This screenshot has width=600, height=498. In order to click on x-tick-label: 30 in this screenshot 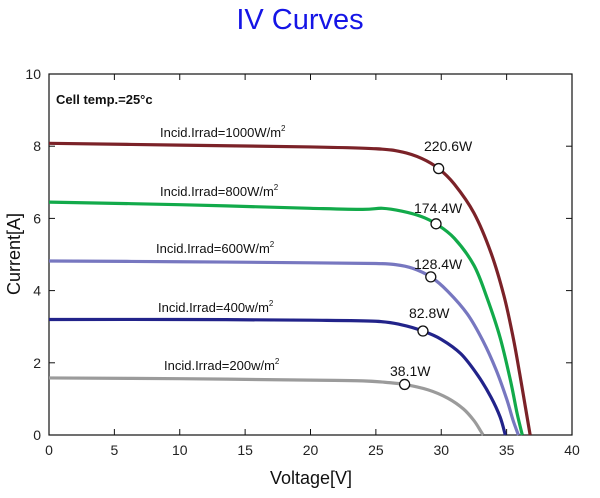, I will do `click(441, 450)`.